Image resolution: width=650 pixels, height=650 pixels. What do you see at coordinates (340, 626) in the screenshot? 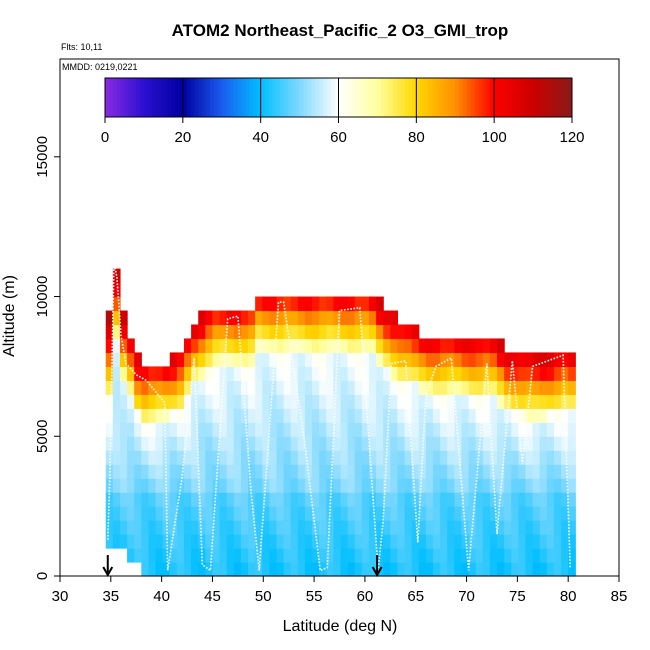
I see `x-axis-label: Latitude (deg N)` at bounding box center [340, 626].